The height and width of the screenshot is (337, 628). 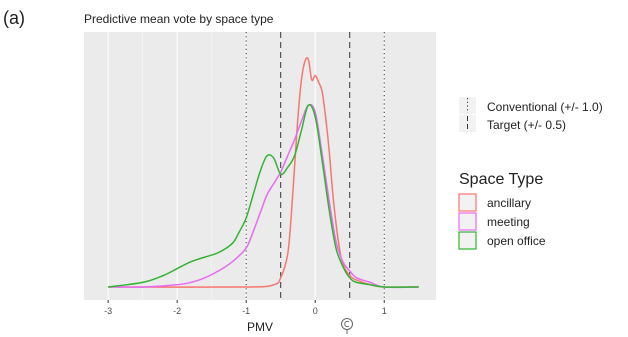 I want to click on x-tick-label: 0, so click(x=315, y=311).